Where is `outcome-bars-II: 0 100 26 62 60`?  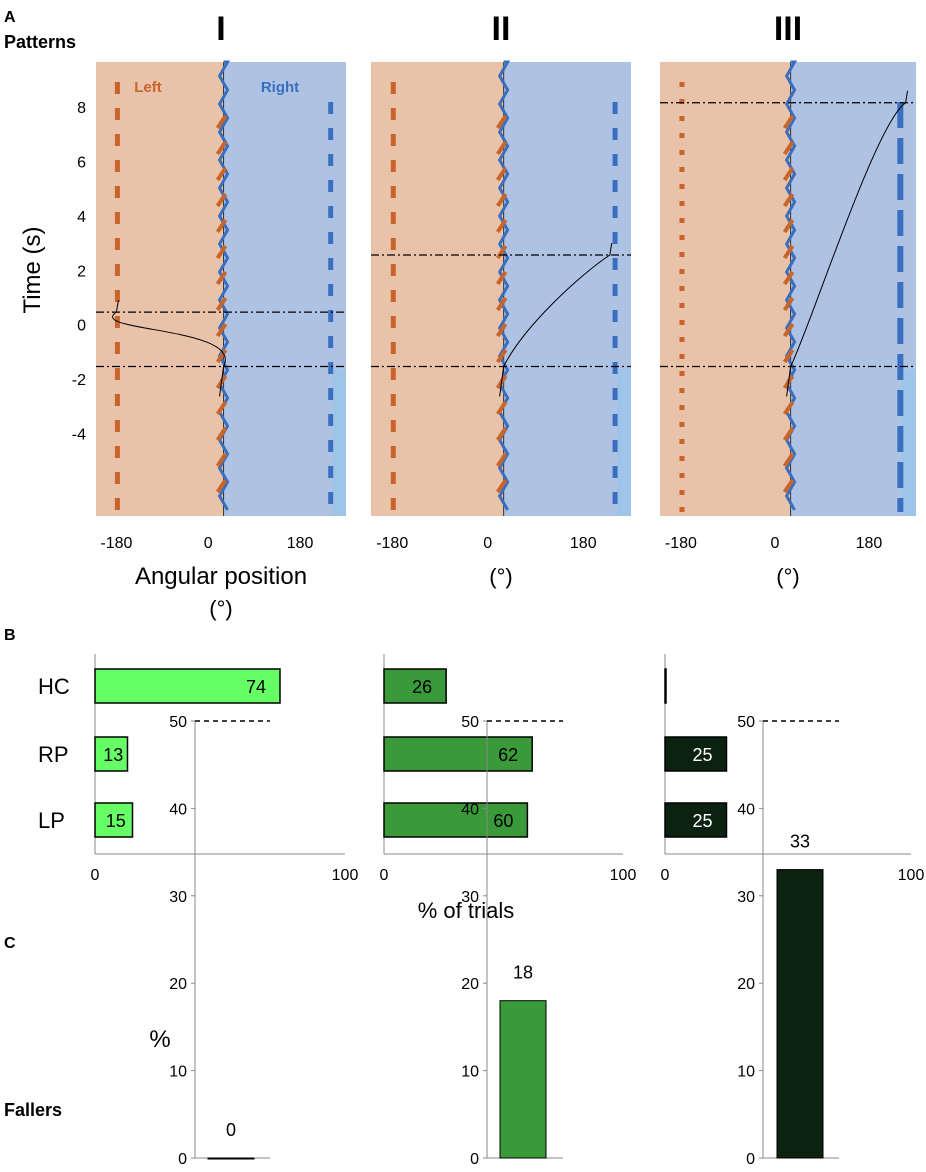
outcome-bars-II: 0 100 26 62 60 is located at coordinates (508, 769).